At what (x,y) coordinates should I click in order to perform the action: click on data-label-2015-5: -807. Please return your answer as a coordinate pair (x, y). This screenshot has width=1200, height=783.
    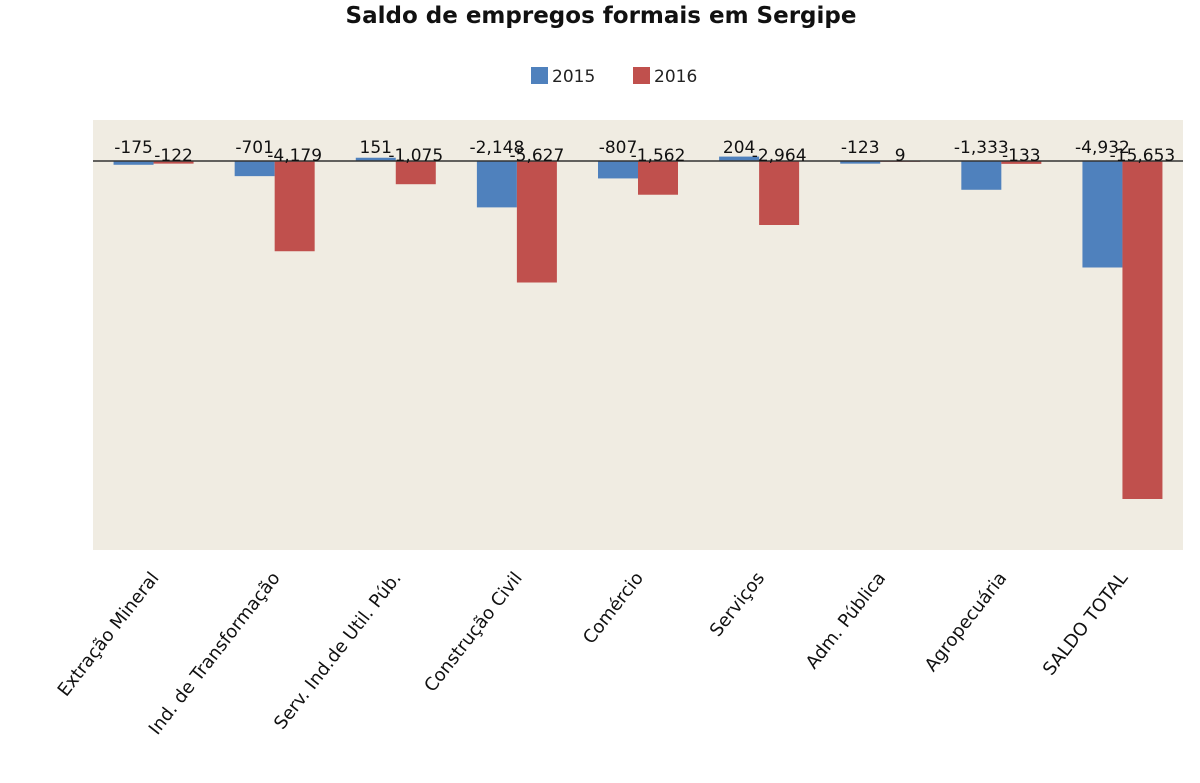
    Looking at the image, I should click on (618, 148).